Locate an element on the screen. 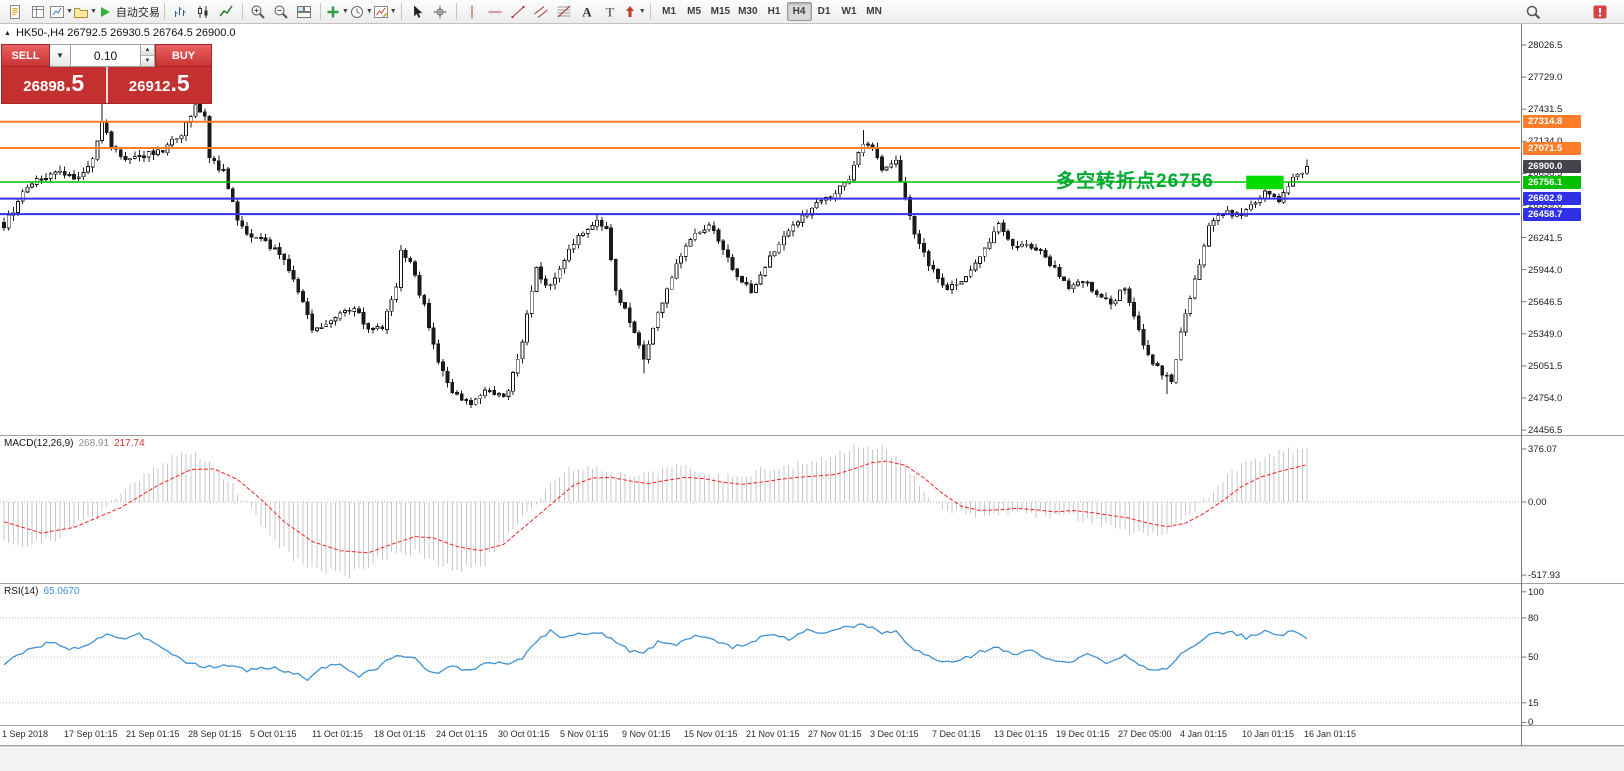 The height and width of the screenshot is (771, 1624). cursor-icon is located at coordinates (417, 11).